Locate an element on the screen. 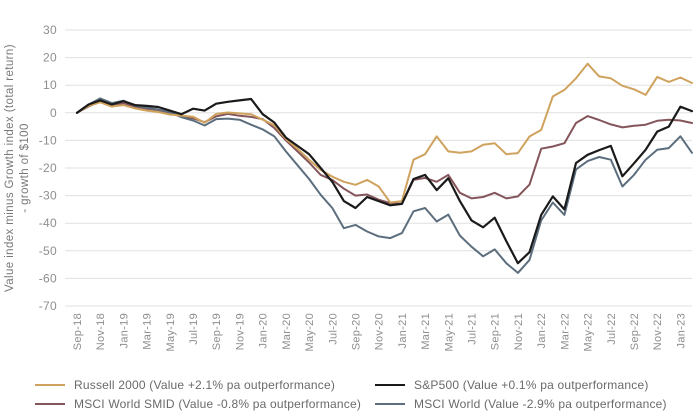 The image size is (700, 415). svg-text: Sep-19 is located at coordinates (217, 331).